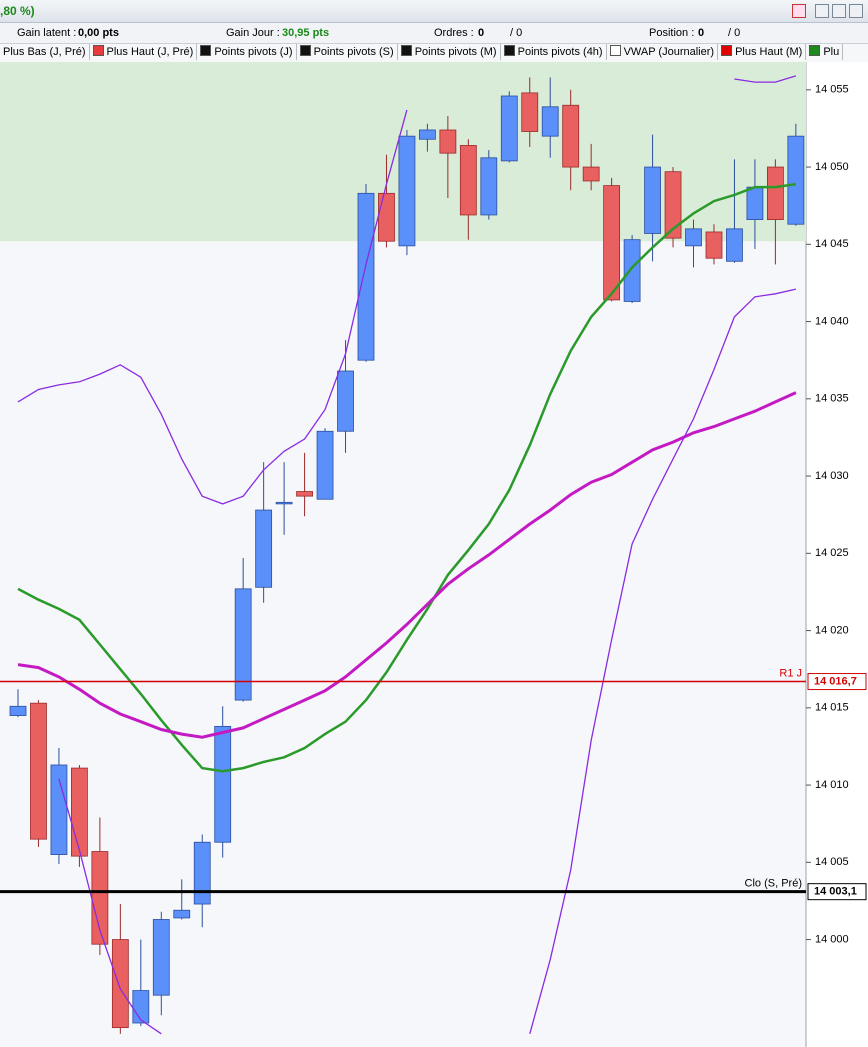 This screenshot has height=1047, width=868. Describe the element at coordinates (516, 33) in the screenshot. I see `ordres-total: / 0` at that location.